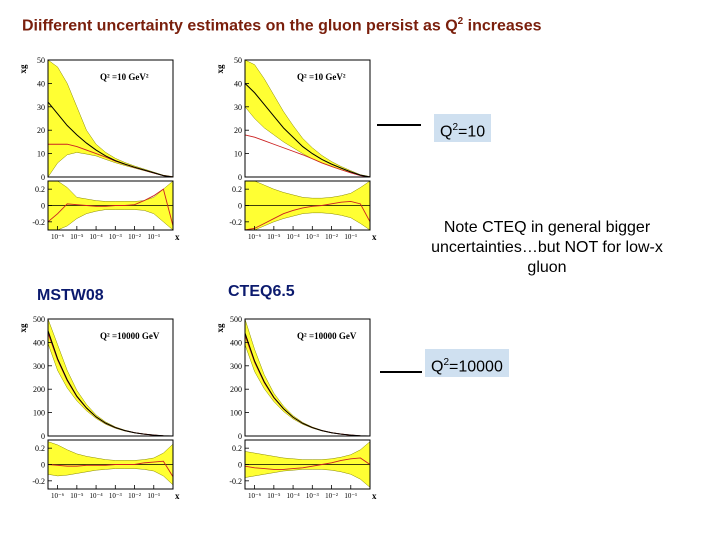 The height and width of the screenshot is (540, 720). I want to click on callout-q10000: Q2=10000, so click(467, 363).